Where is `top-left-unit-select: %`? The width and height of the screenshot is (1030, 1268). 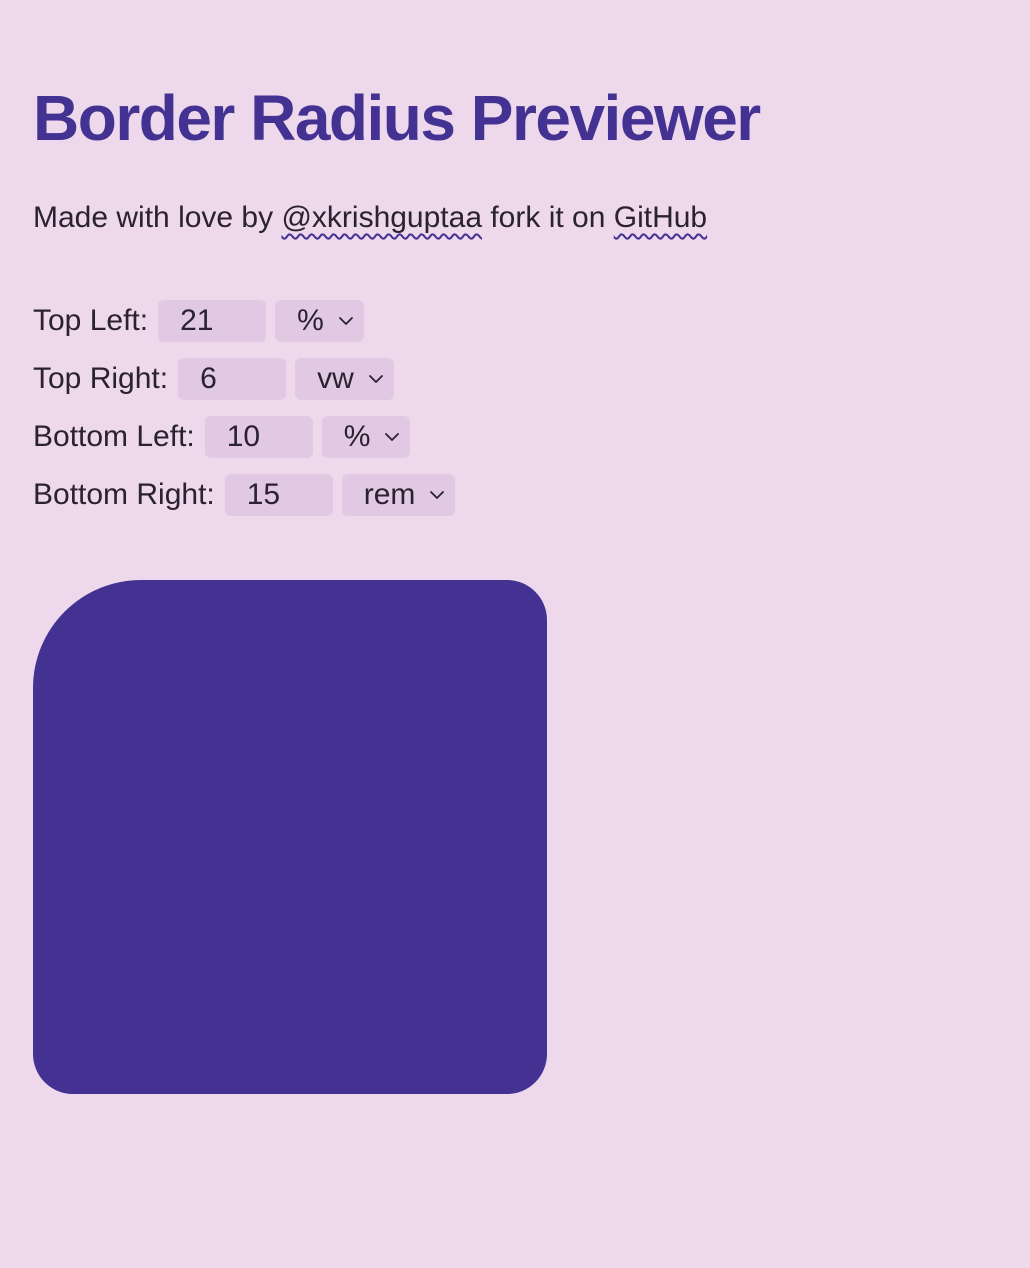 top-left-unit-select: % is located at coordinates (319, 321).